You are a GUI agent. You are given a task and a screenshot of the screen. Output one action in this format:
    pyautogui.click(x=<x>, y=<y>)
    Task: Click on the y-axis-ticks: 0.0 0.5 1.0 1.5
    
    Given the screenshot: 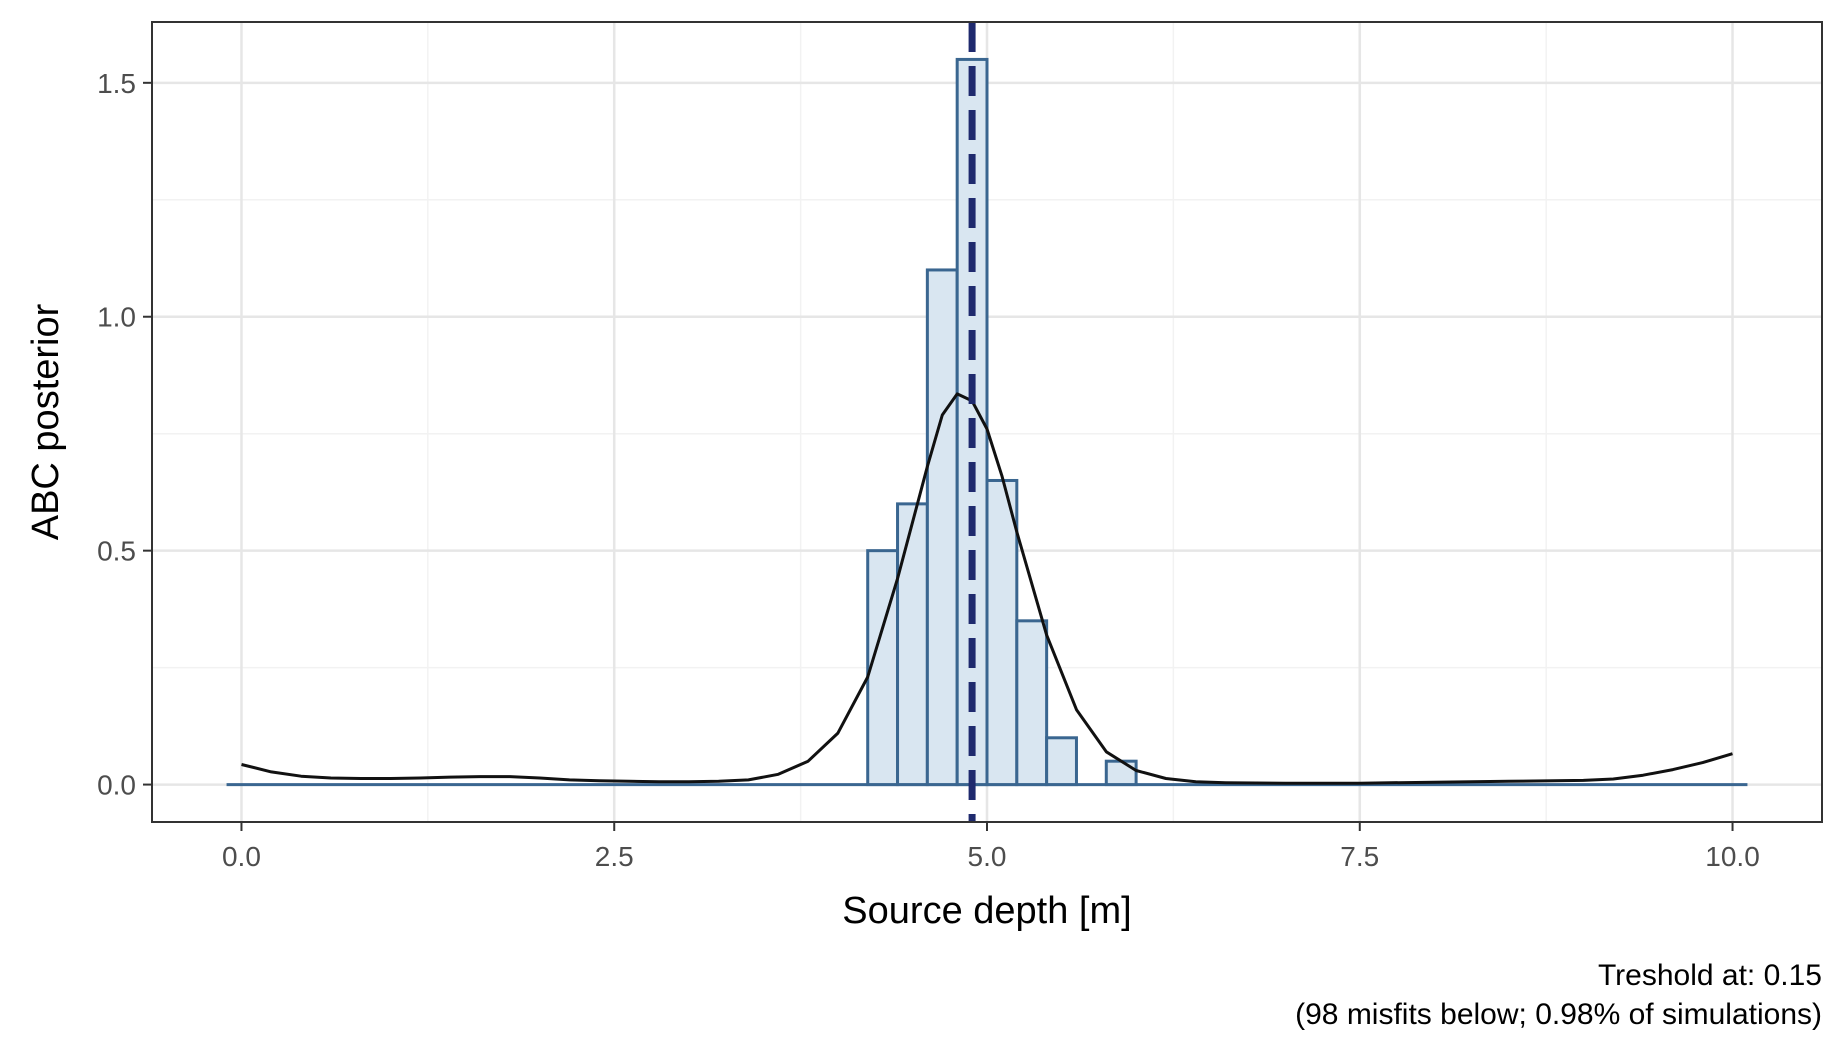 What is the action you would take?
    pyautogui.click(x=124, y=434)
    